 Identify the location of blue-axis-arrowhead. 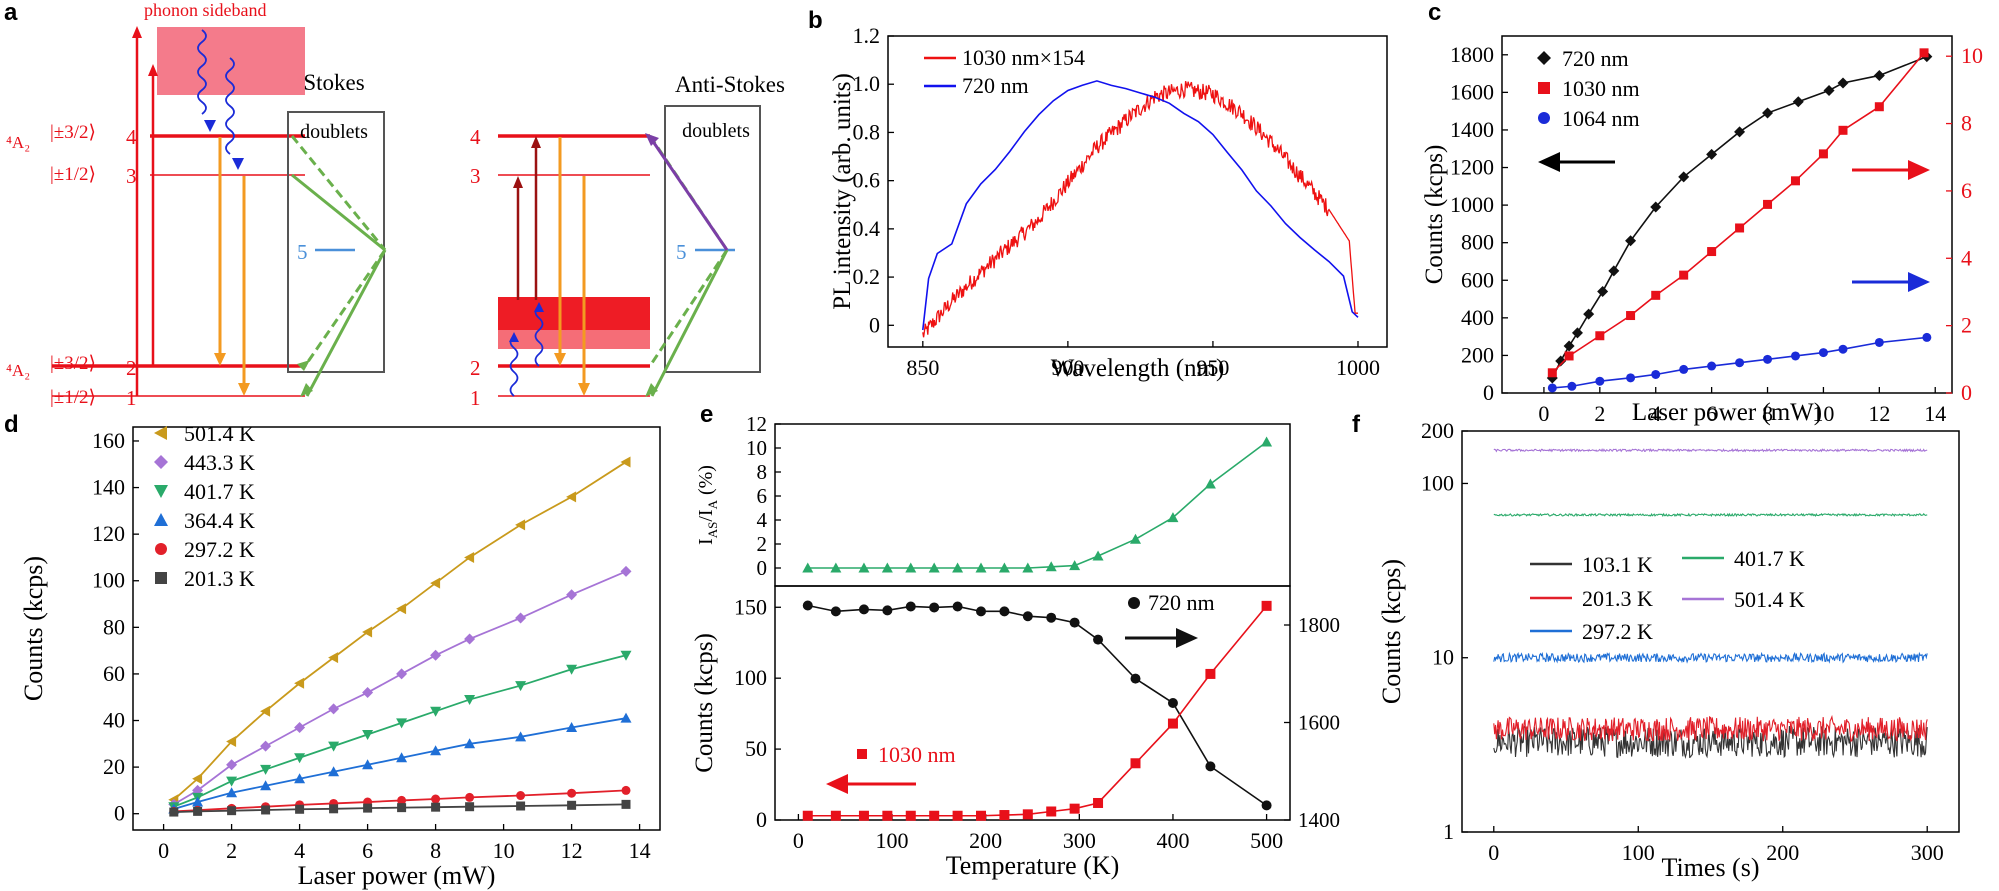
(1919, 282).